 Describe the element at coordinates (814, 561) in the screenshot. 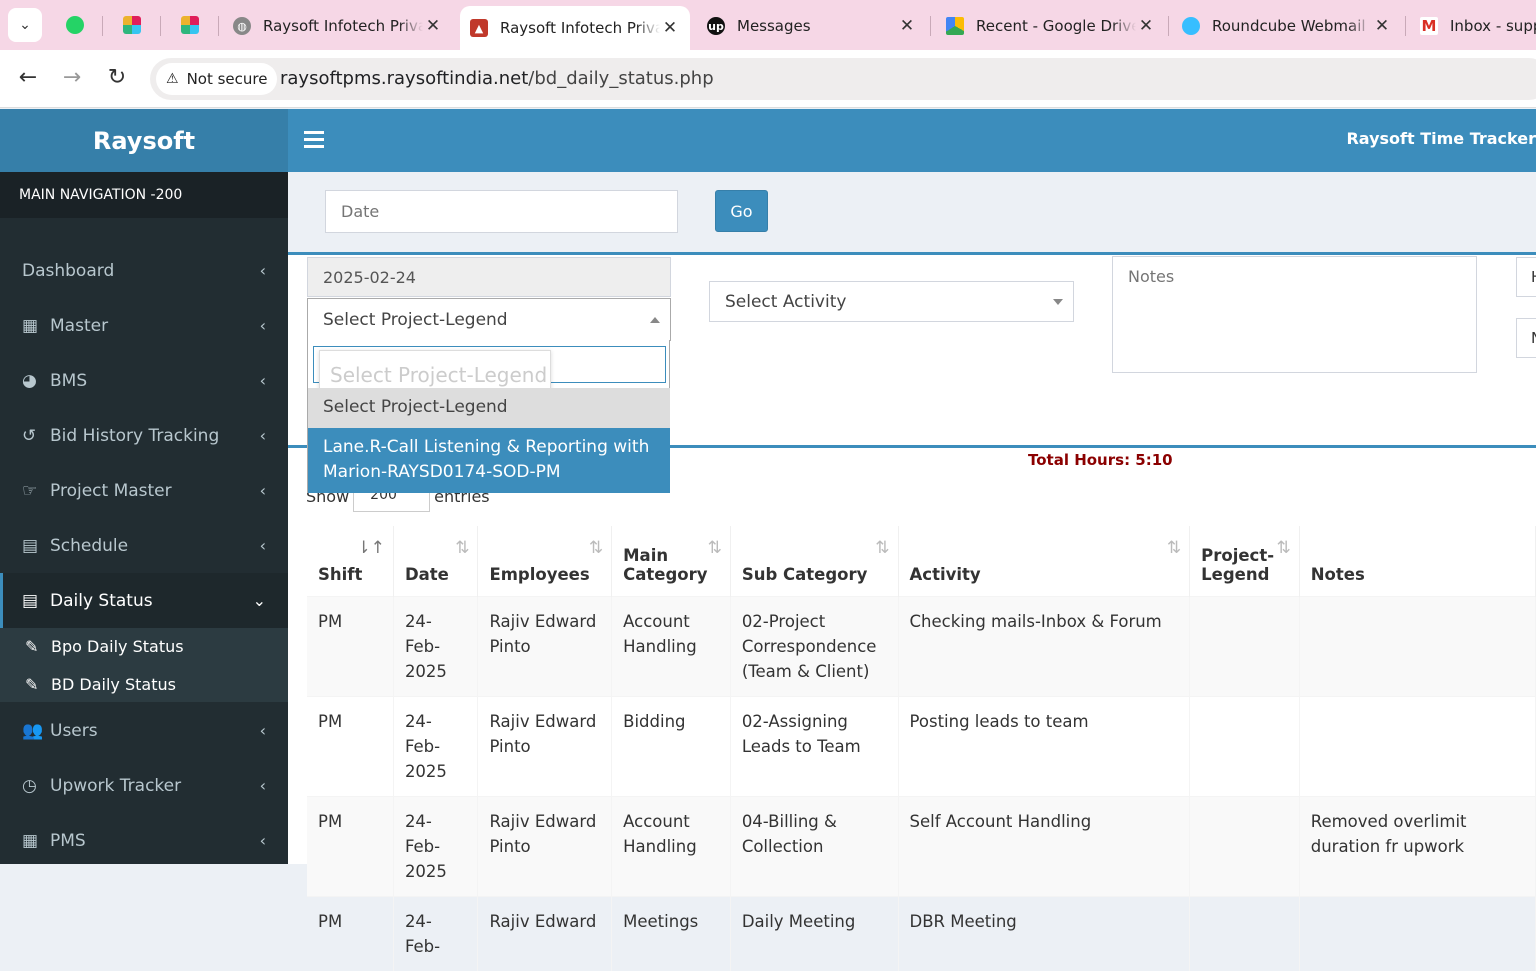

I see `column-header-sub-category: Sub Category ⇅` at that location.